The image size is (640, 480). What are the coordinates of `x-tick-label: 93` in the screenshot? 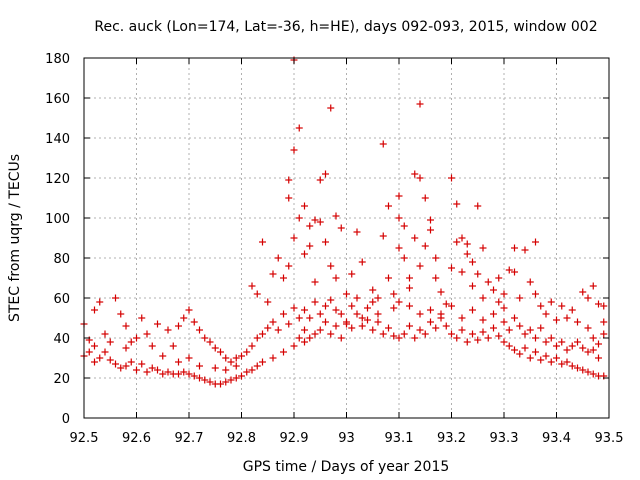 It's located at (346, 438).